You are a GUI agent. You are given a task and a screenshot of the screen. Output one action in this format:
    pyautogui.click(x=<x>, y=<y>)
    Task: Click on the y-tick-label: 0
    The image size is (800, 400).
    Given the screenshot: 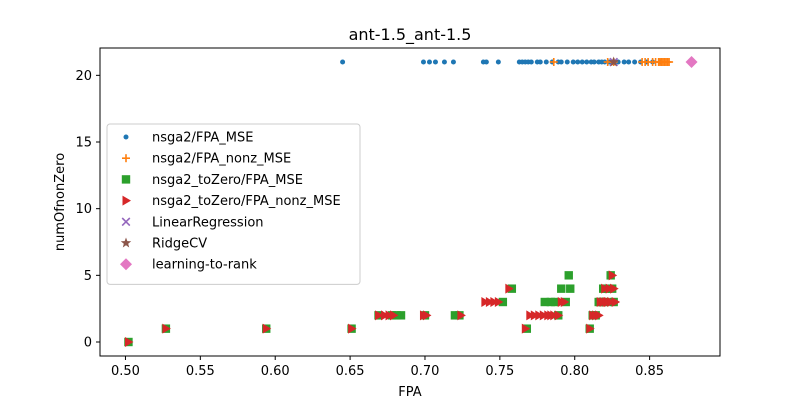 What is the action you would take?
    pyautogui.click(x=88, y=343)
    